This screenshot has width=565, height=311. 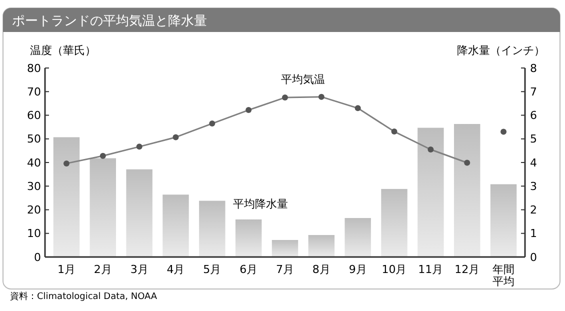 What do you see at coordinates (467, 269) in the screenshot?
I see `x-tick-label: 12月` at bounding box center [467, 269].